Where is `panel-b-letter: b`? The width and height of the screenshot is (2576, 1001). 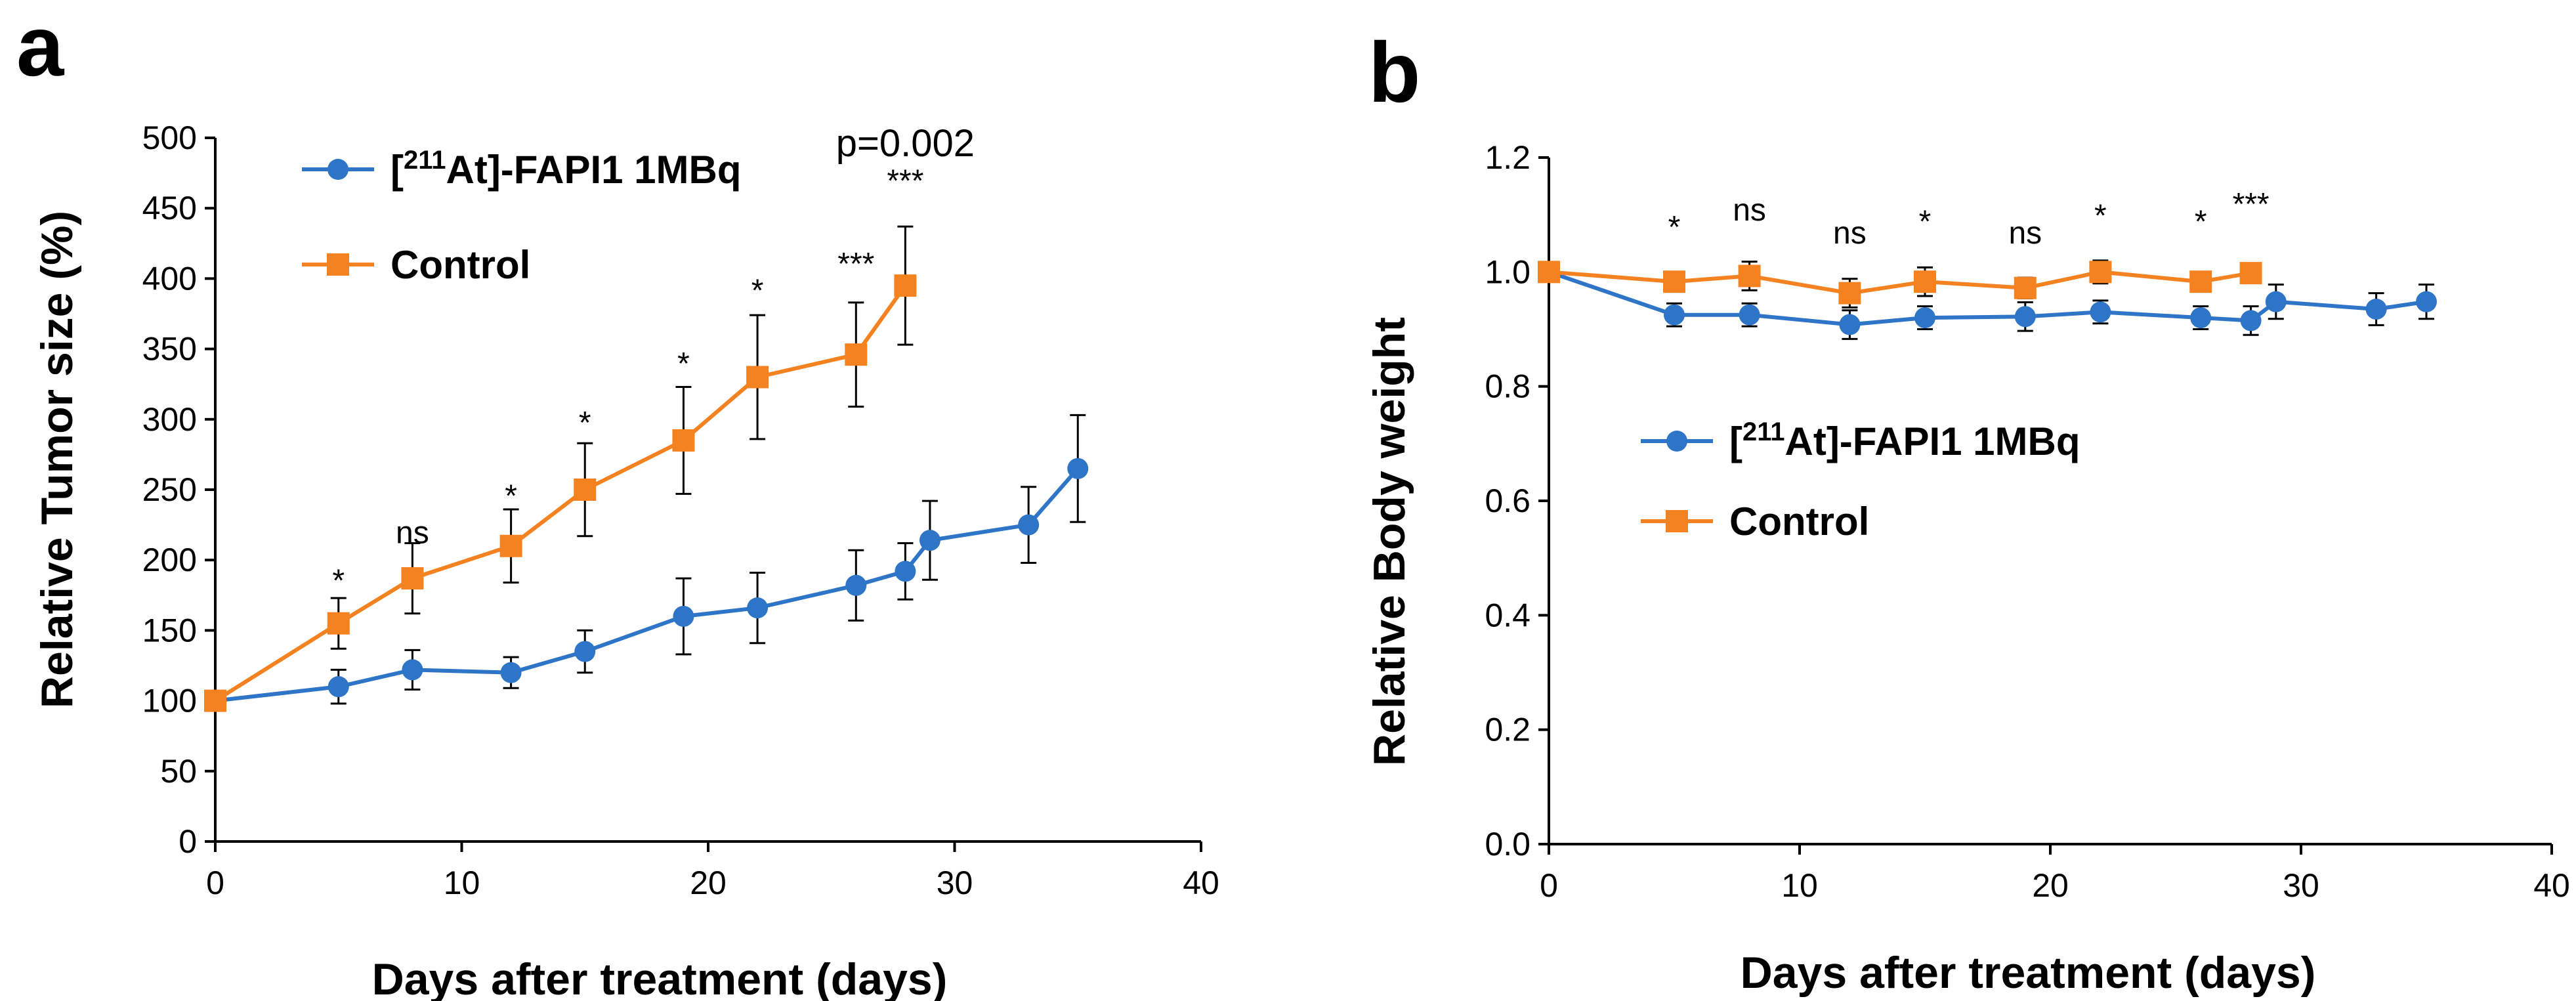
panel-b-letter: b is located at coordinates (1394, 72).